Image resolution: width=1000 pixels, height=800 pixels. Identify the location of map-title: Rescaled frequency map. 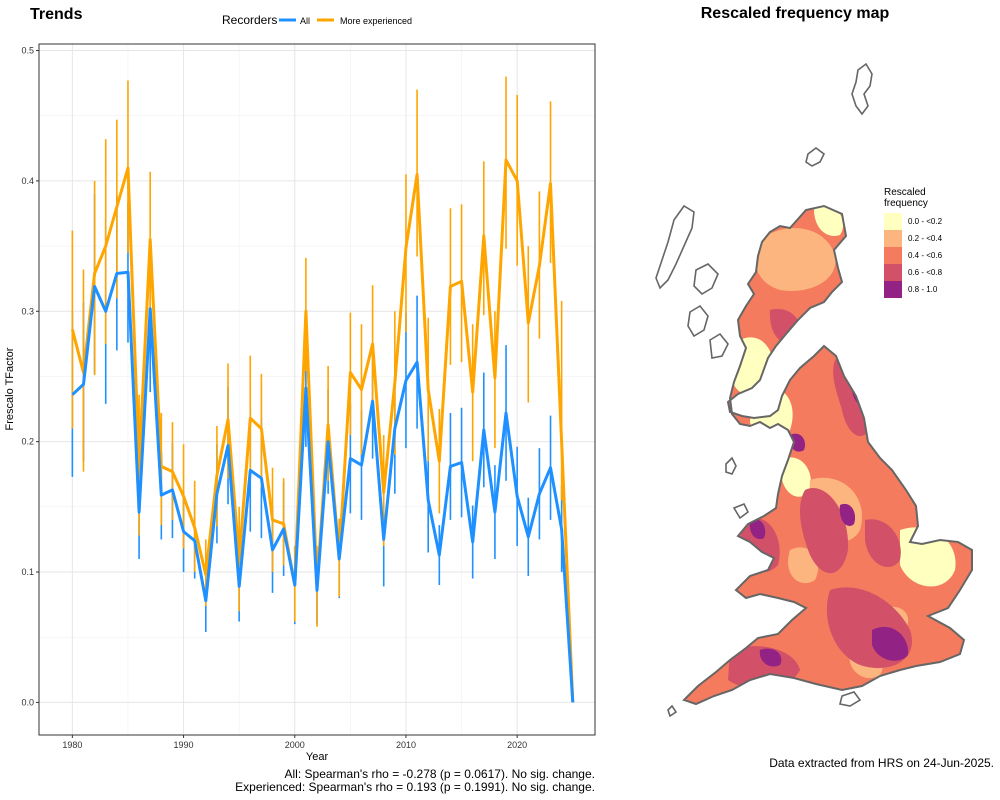
(795, 13).